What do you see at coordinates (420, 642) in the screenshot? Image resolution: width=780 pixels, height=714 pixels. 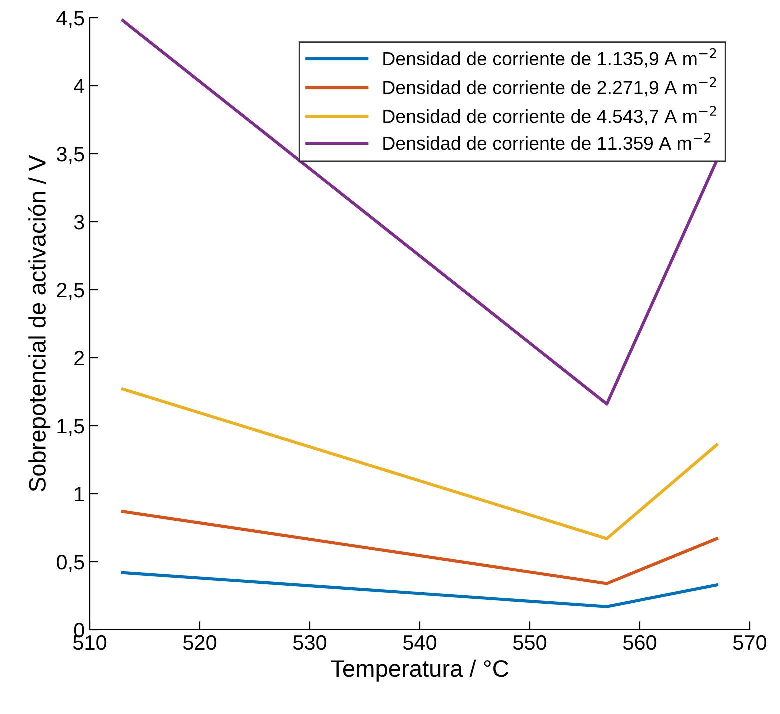 I see `x-tick-label: 540` at bounding box center [420, 642].